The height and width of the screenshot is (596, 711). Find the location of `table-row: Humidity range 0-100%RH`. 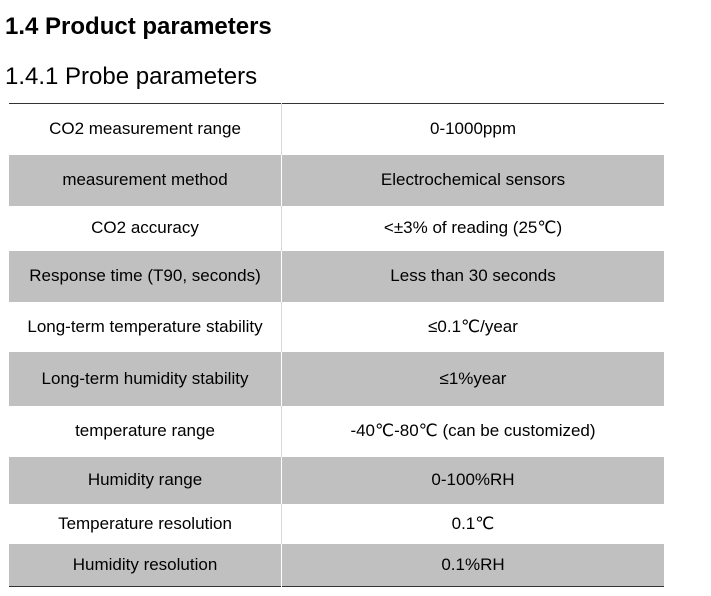

table-row: Humidity range 0-100%RH is located at coordinates (336, 480).